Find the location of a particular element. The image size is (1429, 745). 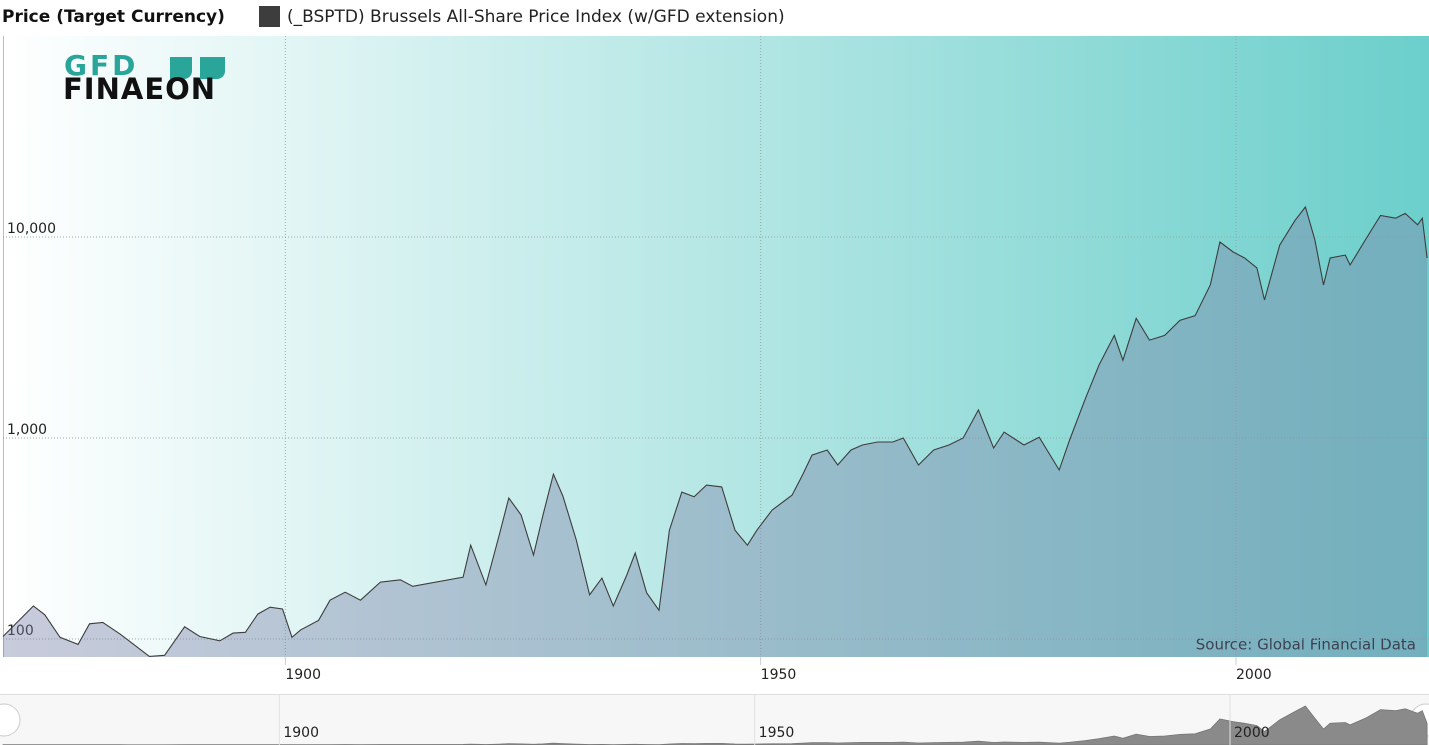

y-axis-title: Price (Target Currency) is located at coordinates (113, 17).